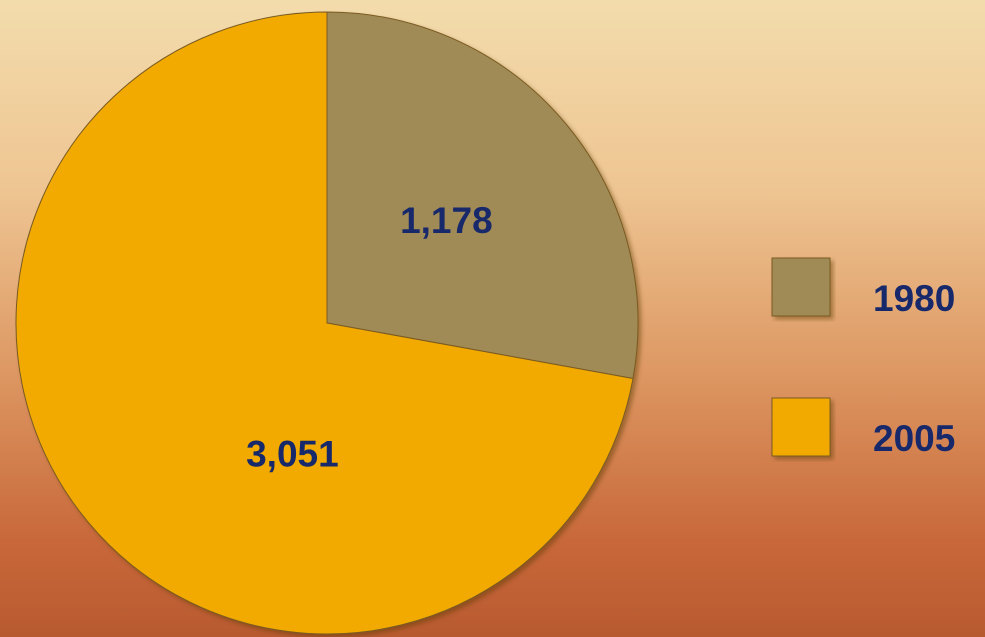 This screenshot has height=637, width=985. Describe the element at coordinates (446, 220) in the screenshot. I see `data-label: 1,178` at that location.